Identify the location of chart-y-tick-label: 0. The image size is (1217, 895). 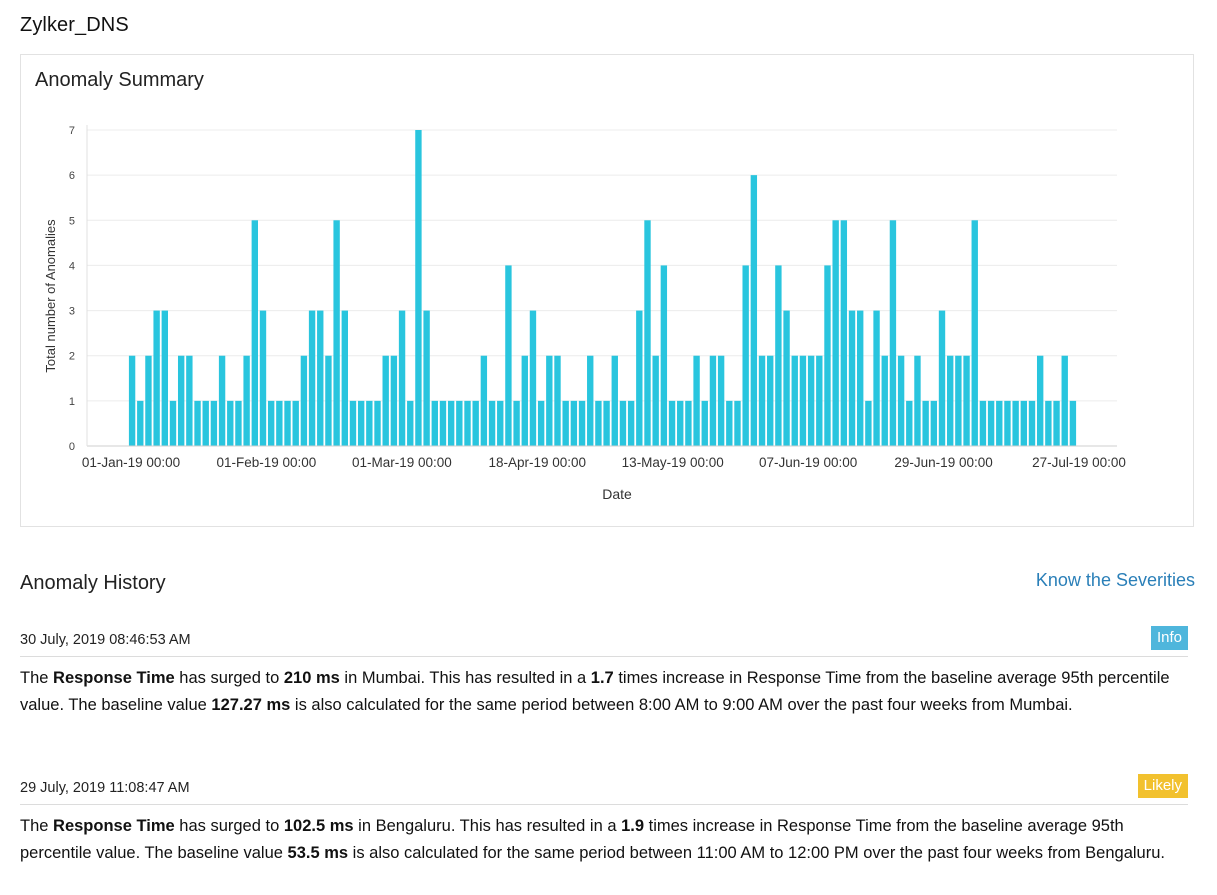
(72, 447).